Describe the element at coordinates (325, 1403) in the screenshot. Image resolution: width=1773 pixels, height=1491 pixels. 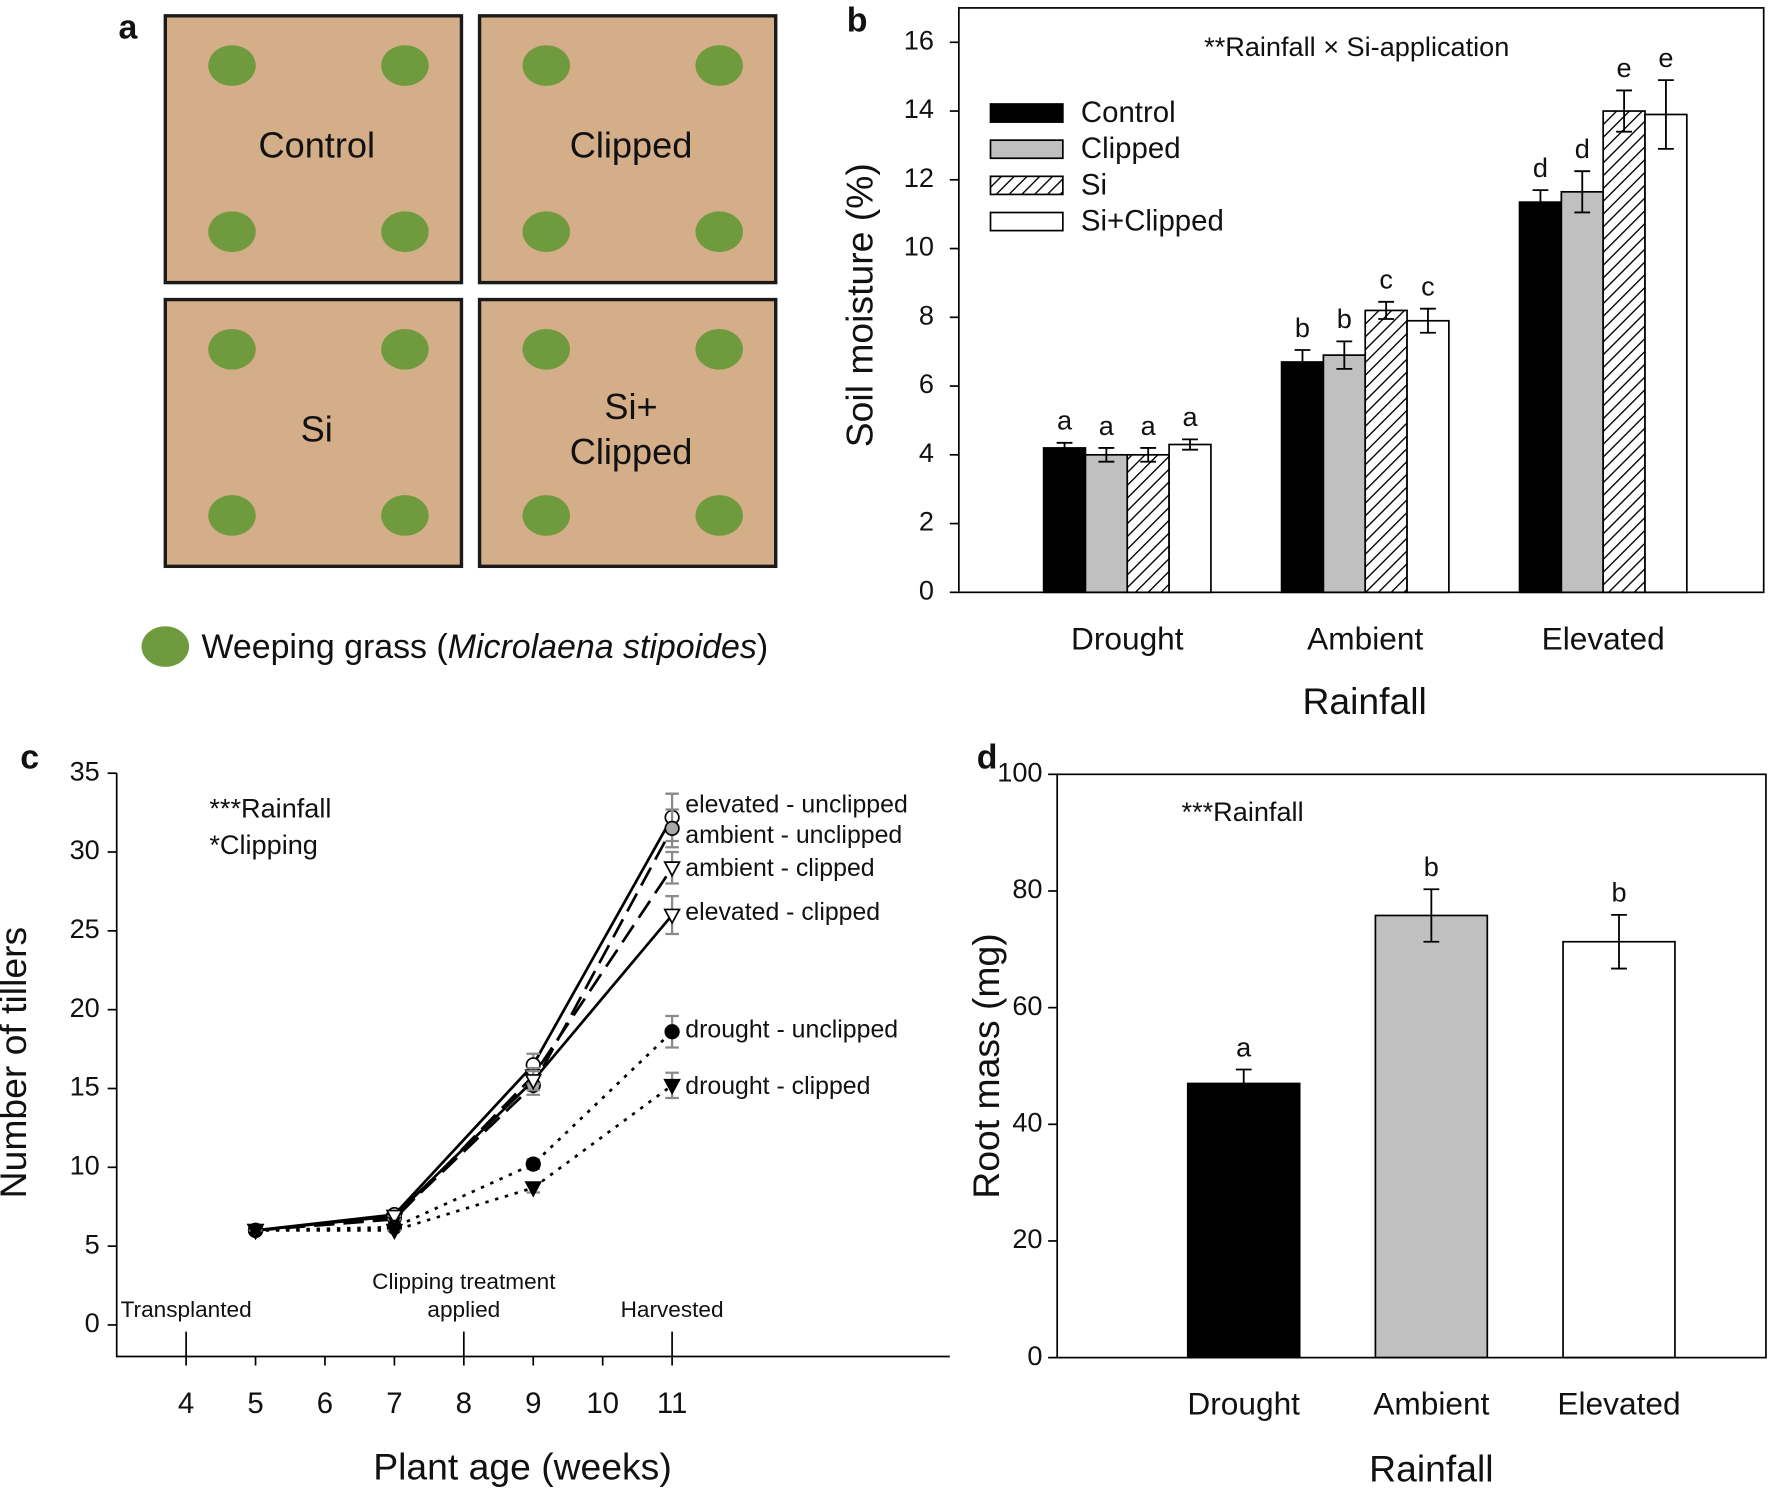
I see `x-tick-label: 6` at that location.